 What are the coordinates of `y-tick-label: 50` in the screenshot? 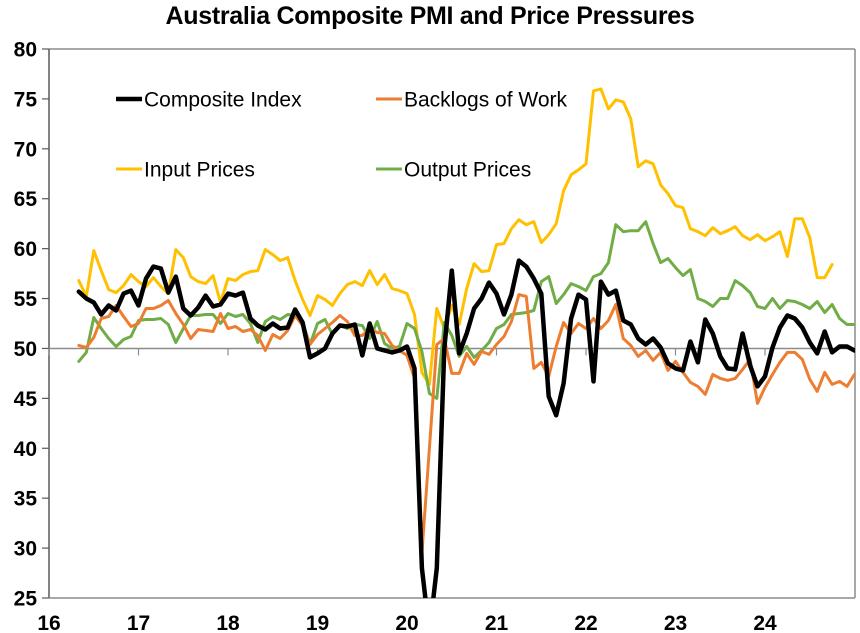 It's located at (25, 349).